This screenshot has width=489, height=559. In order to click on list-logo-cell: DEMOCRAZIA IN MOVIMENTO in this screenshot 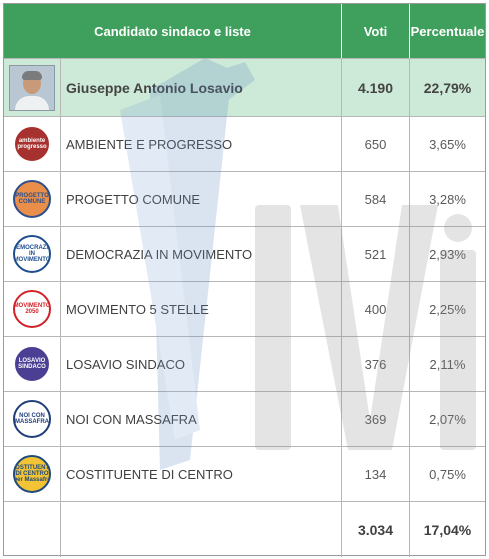, I will do `click(32, 254)`.